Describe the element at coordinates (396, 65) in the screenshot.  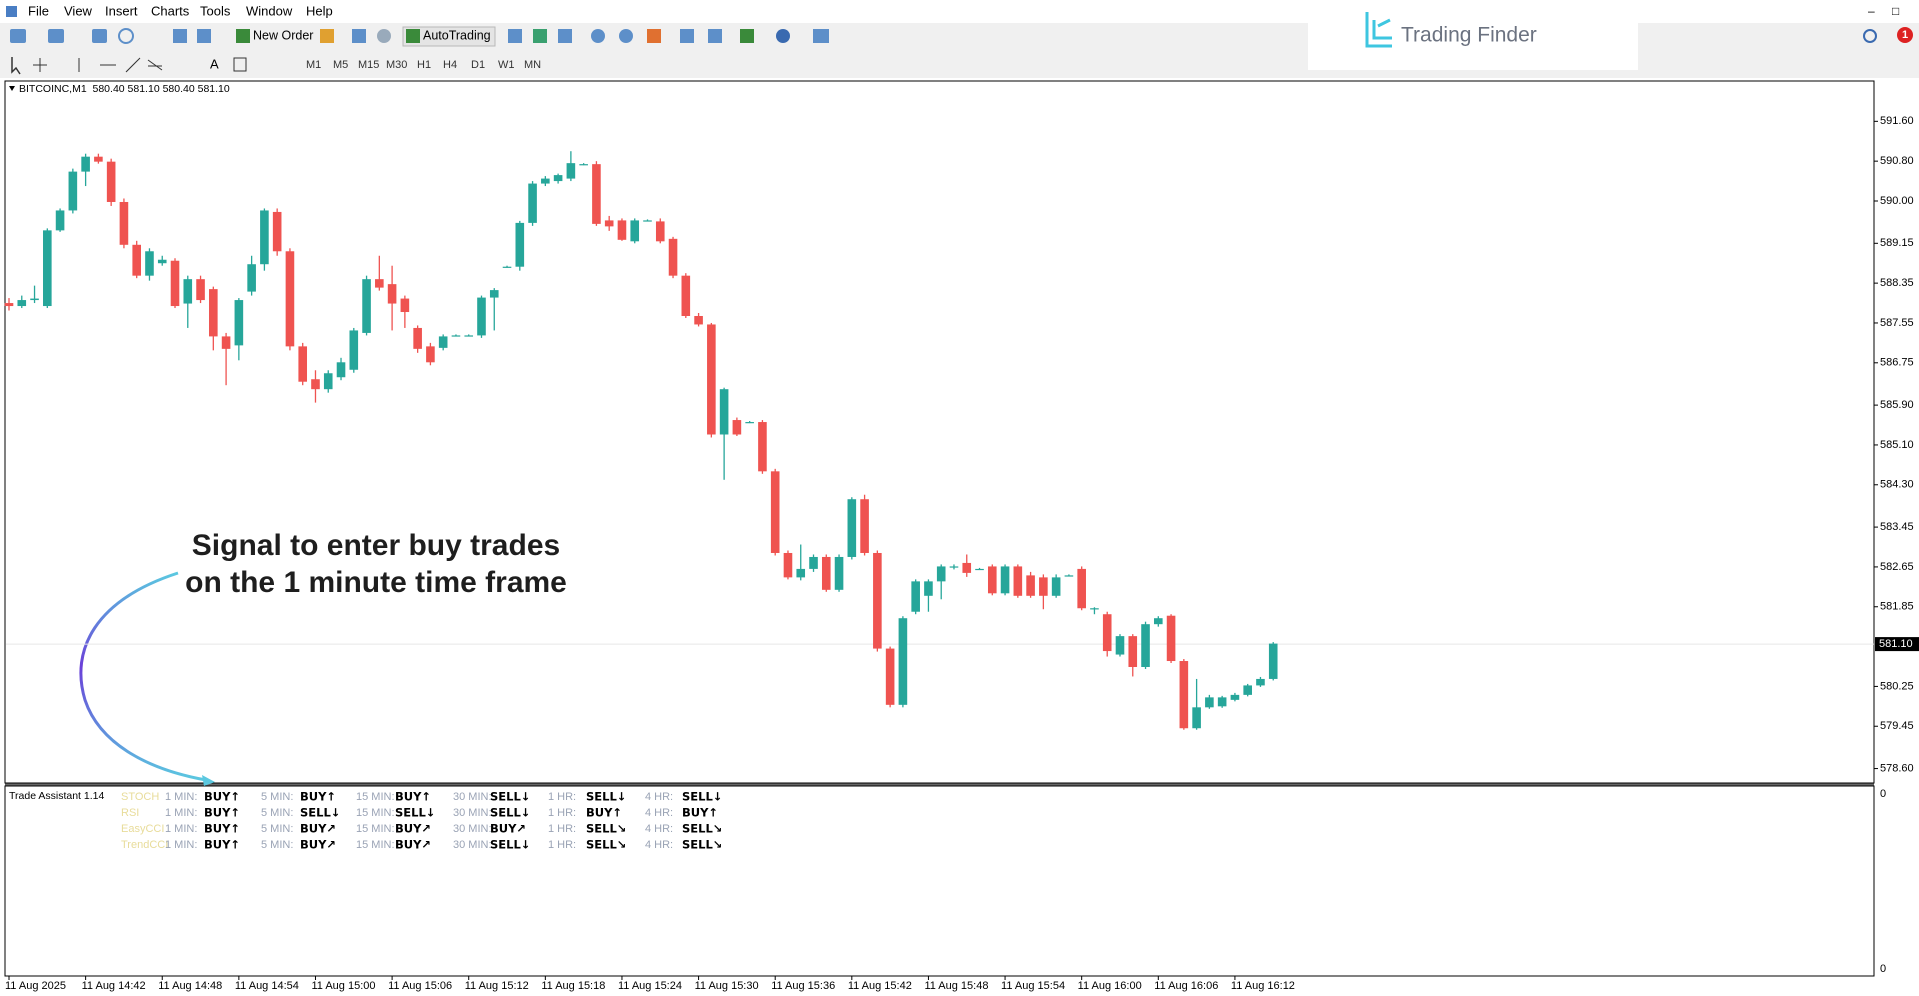
I see `timeframe-button: M30` at that location.